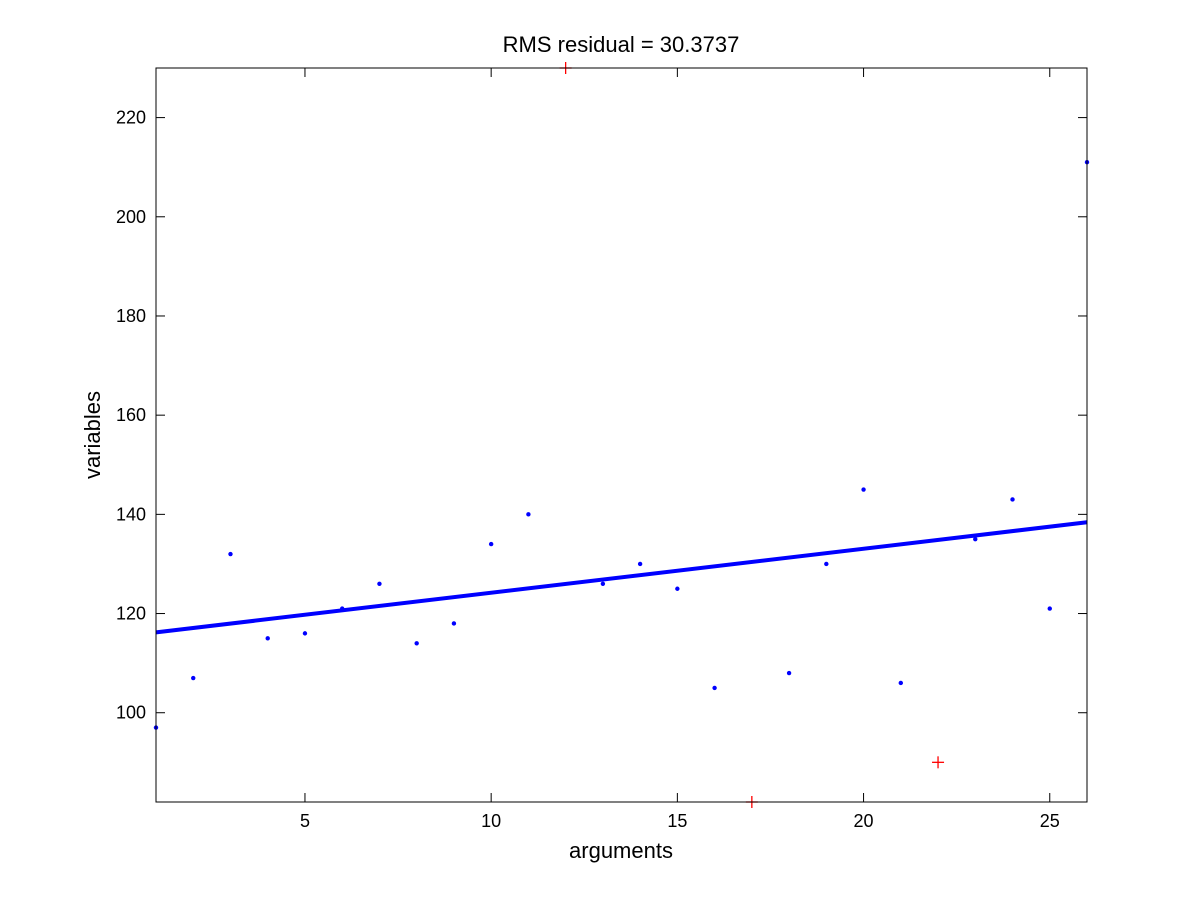  I want to click on y-tick-label: 220, so click(131, 118).